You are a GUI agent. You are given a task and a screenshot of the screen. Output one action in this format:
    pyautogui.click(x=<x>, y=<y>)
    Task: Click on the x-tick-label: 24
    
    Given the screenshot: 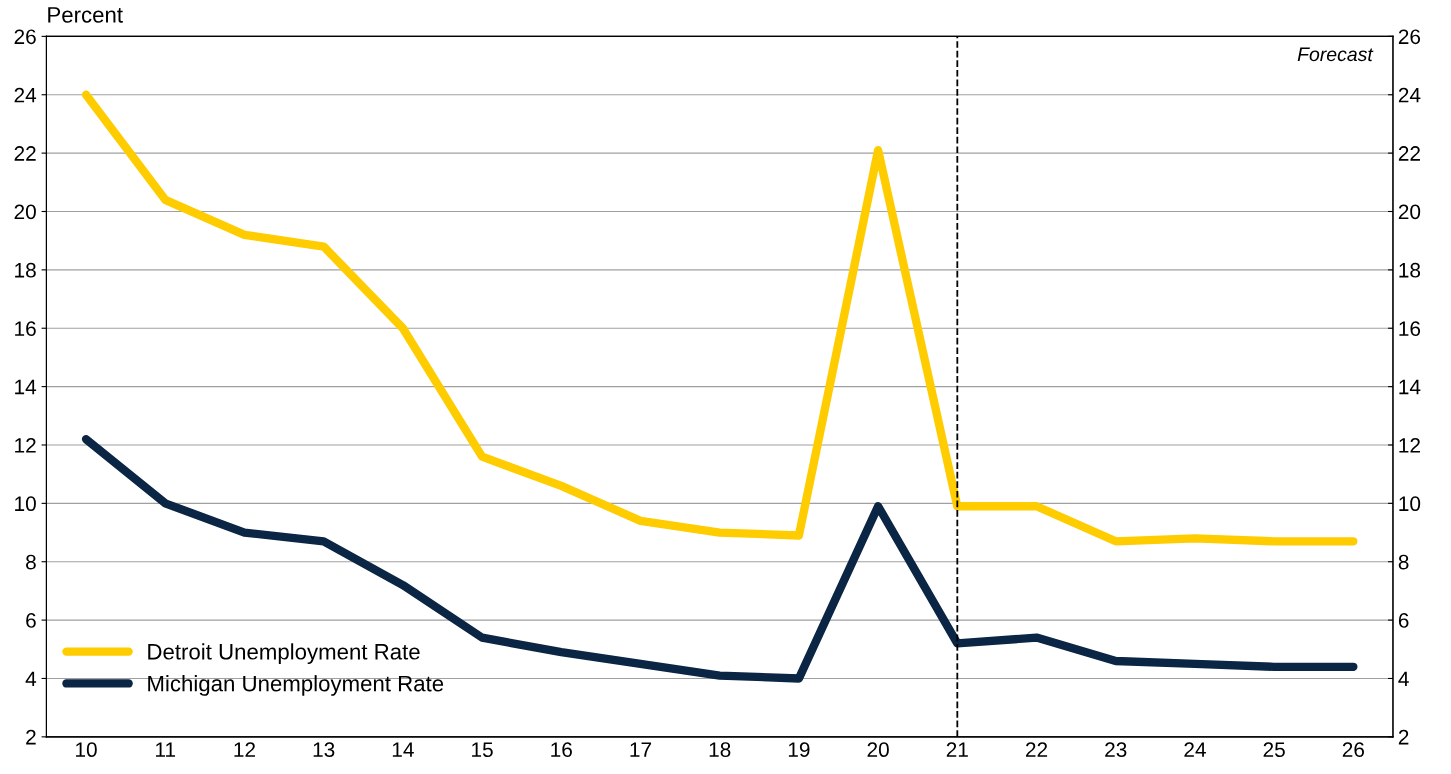 What is the action you would take?
    pyautogui.click(x=1195, y=749)
    